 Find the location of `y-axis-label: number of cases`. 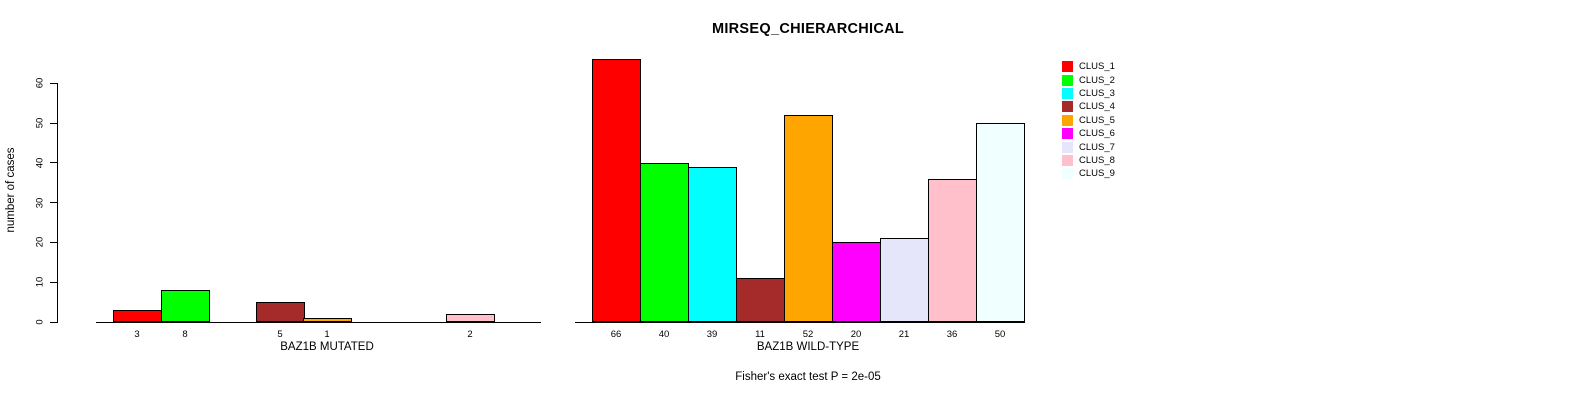

y-axis-label: number of cases is located at coordinates (11, 190).